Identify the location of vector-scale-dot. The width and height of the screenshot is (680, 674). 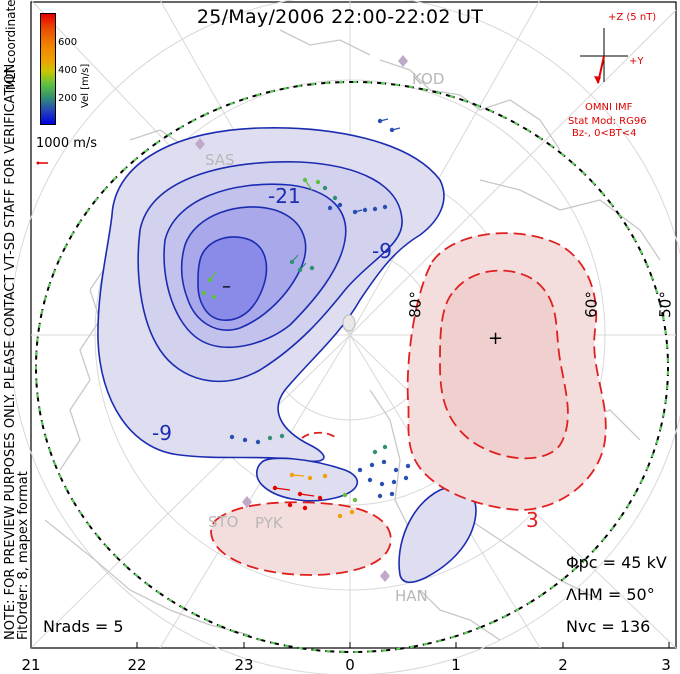
(38, 163).